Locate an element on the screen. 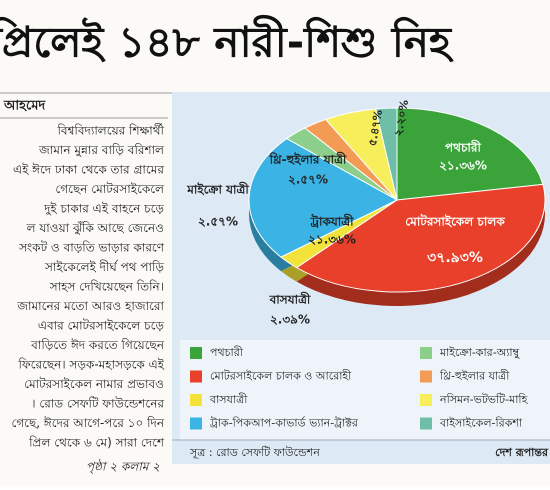  article-line: বাড়িতে ঈদ করতে গিয়েছেন is located at coordinates (97, 345).